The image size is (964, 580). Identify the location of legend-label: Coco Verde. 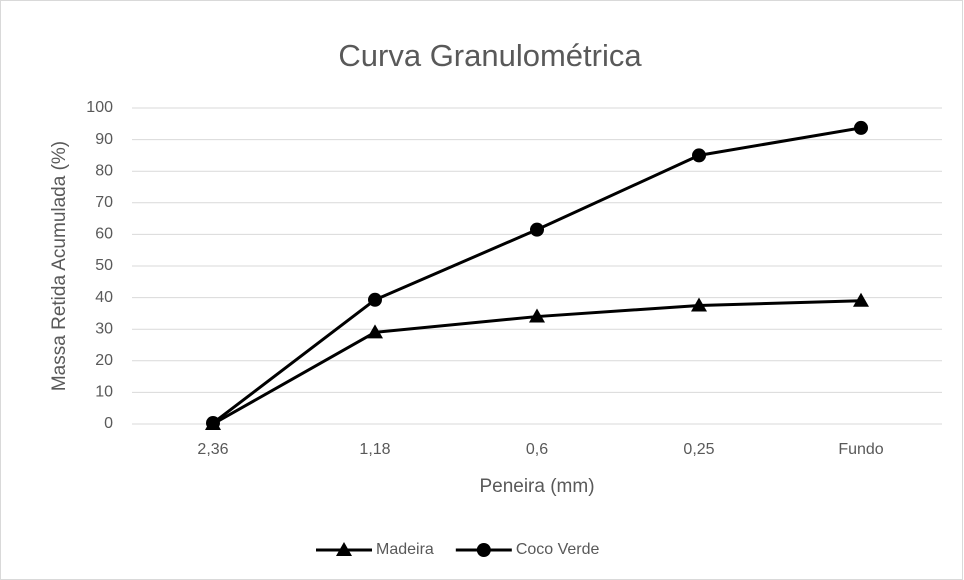
(558, 549).